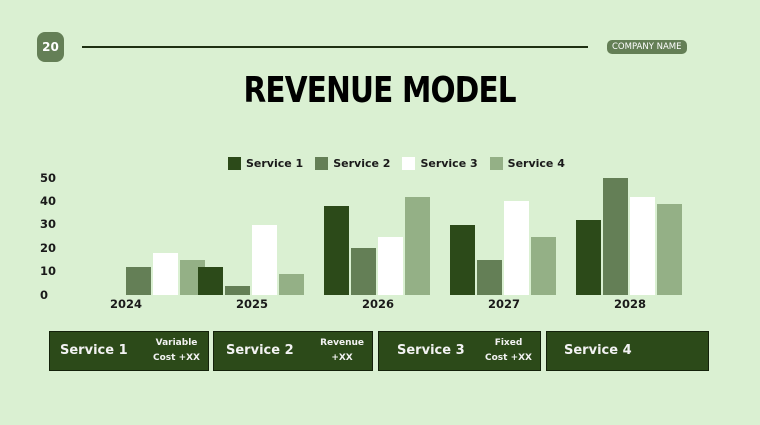 The width and height of the screenshot is (760, 425). Describe the element at coordinates (536, 163) in the screenshot. I see `legend-label: Service 4` at that location.